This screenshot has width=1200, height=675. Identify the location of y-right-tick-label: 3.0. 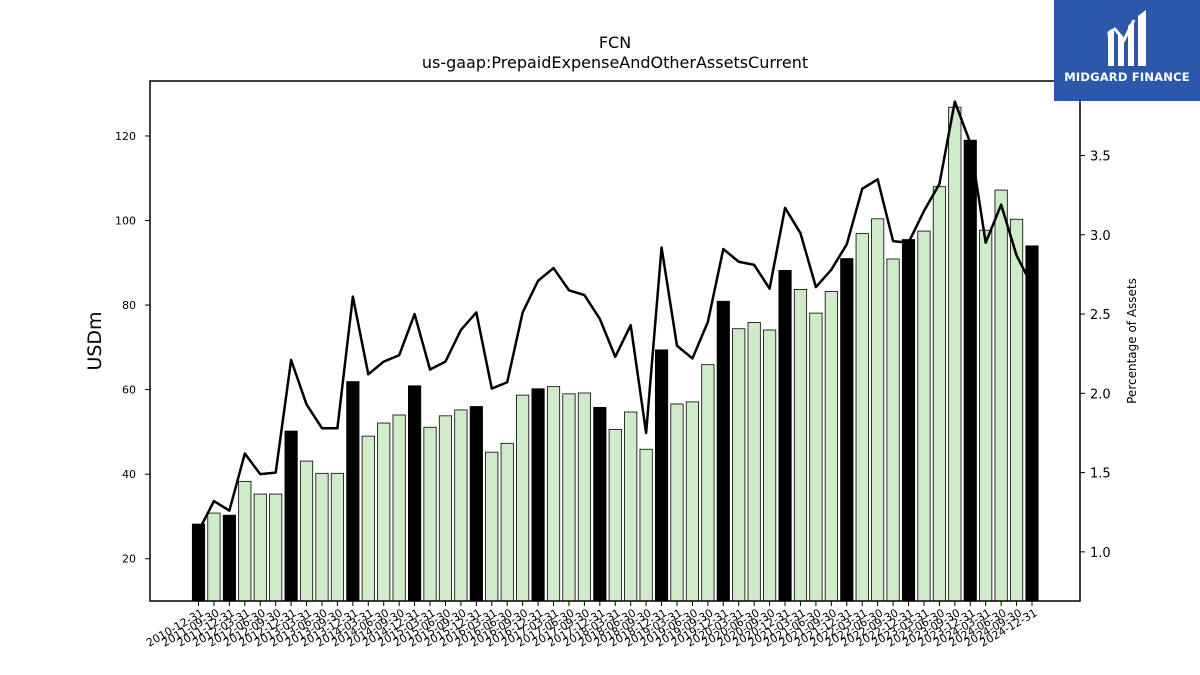
(1100, 236).